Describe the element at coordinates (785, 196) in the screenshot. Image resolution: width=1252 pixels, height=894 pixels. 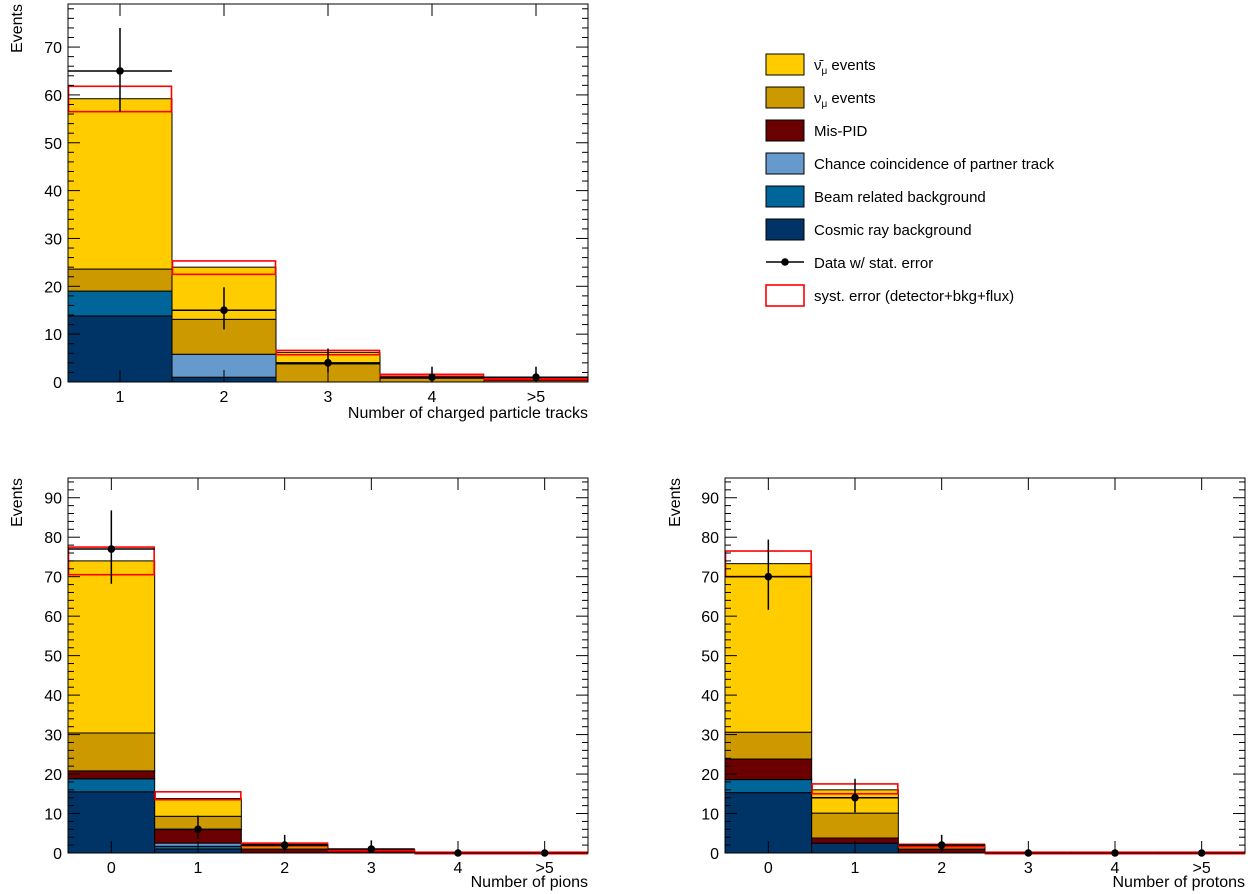
I see `legend-swatch-beam` at that location.